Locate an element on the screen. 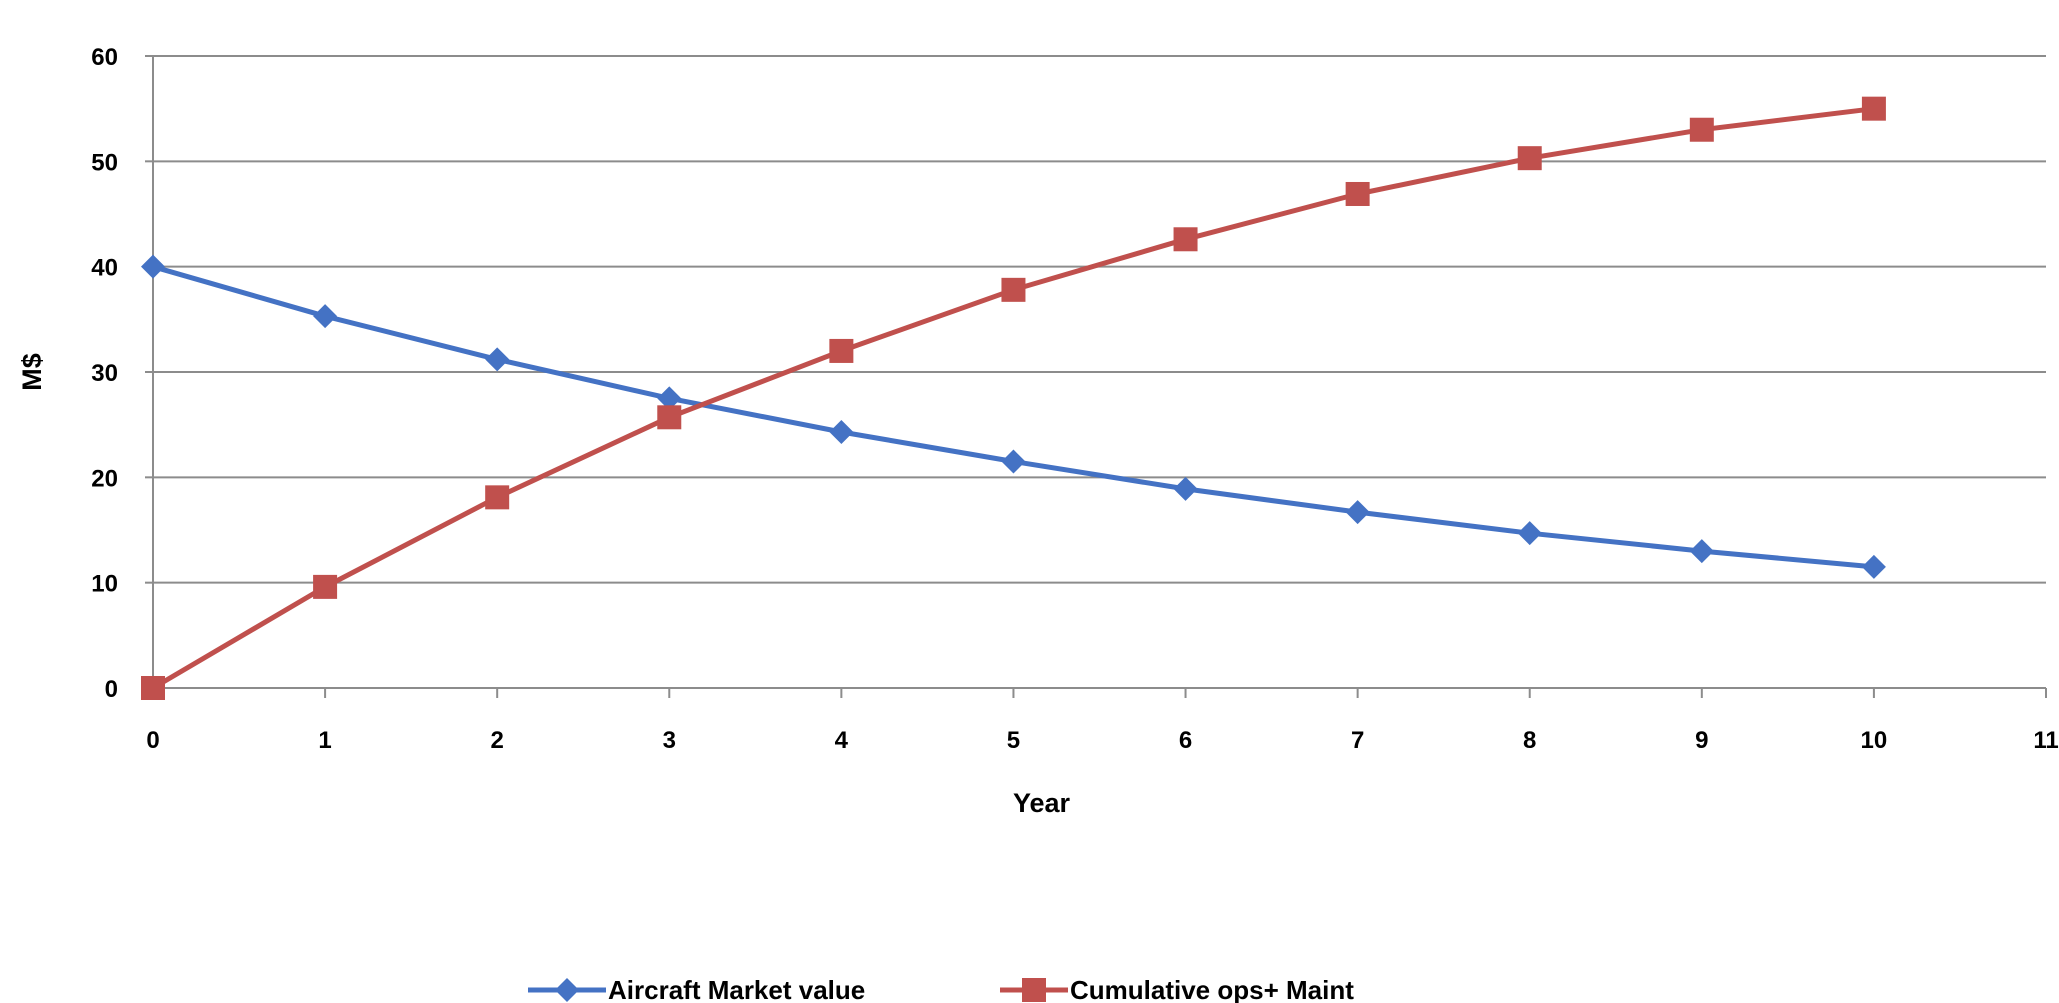 The height and width of the screenshot is (1003, 2059). x-tick-label-6: 6 is located at coordinates (1185, 740).